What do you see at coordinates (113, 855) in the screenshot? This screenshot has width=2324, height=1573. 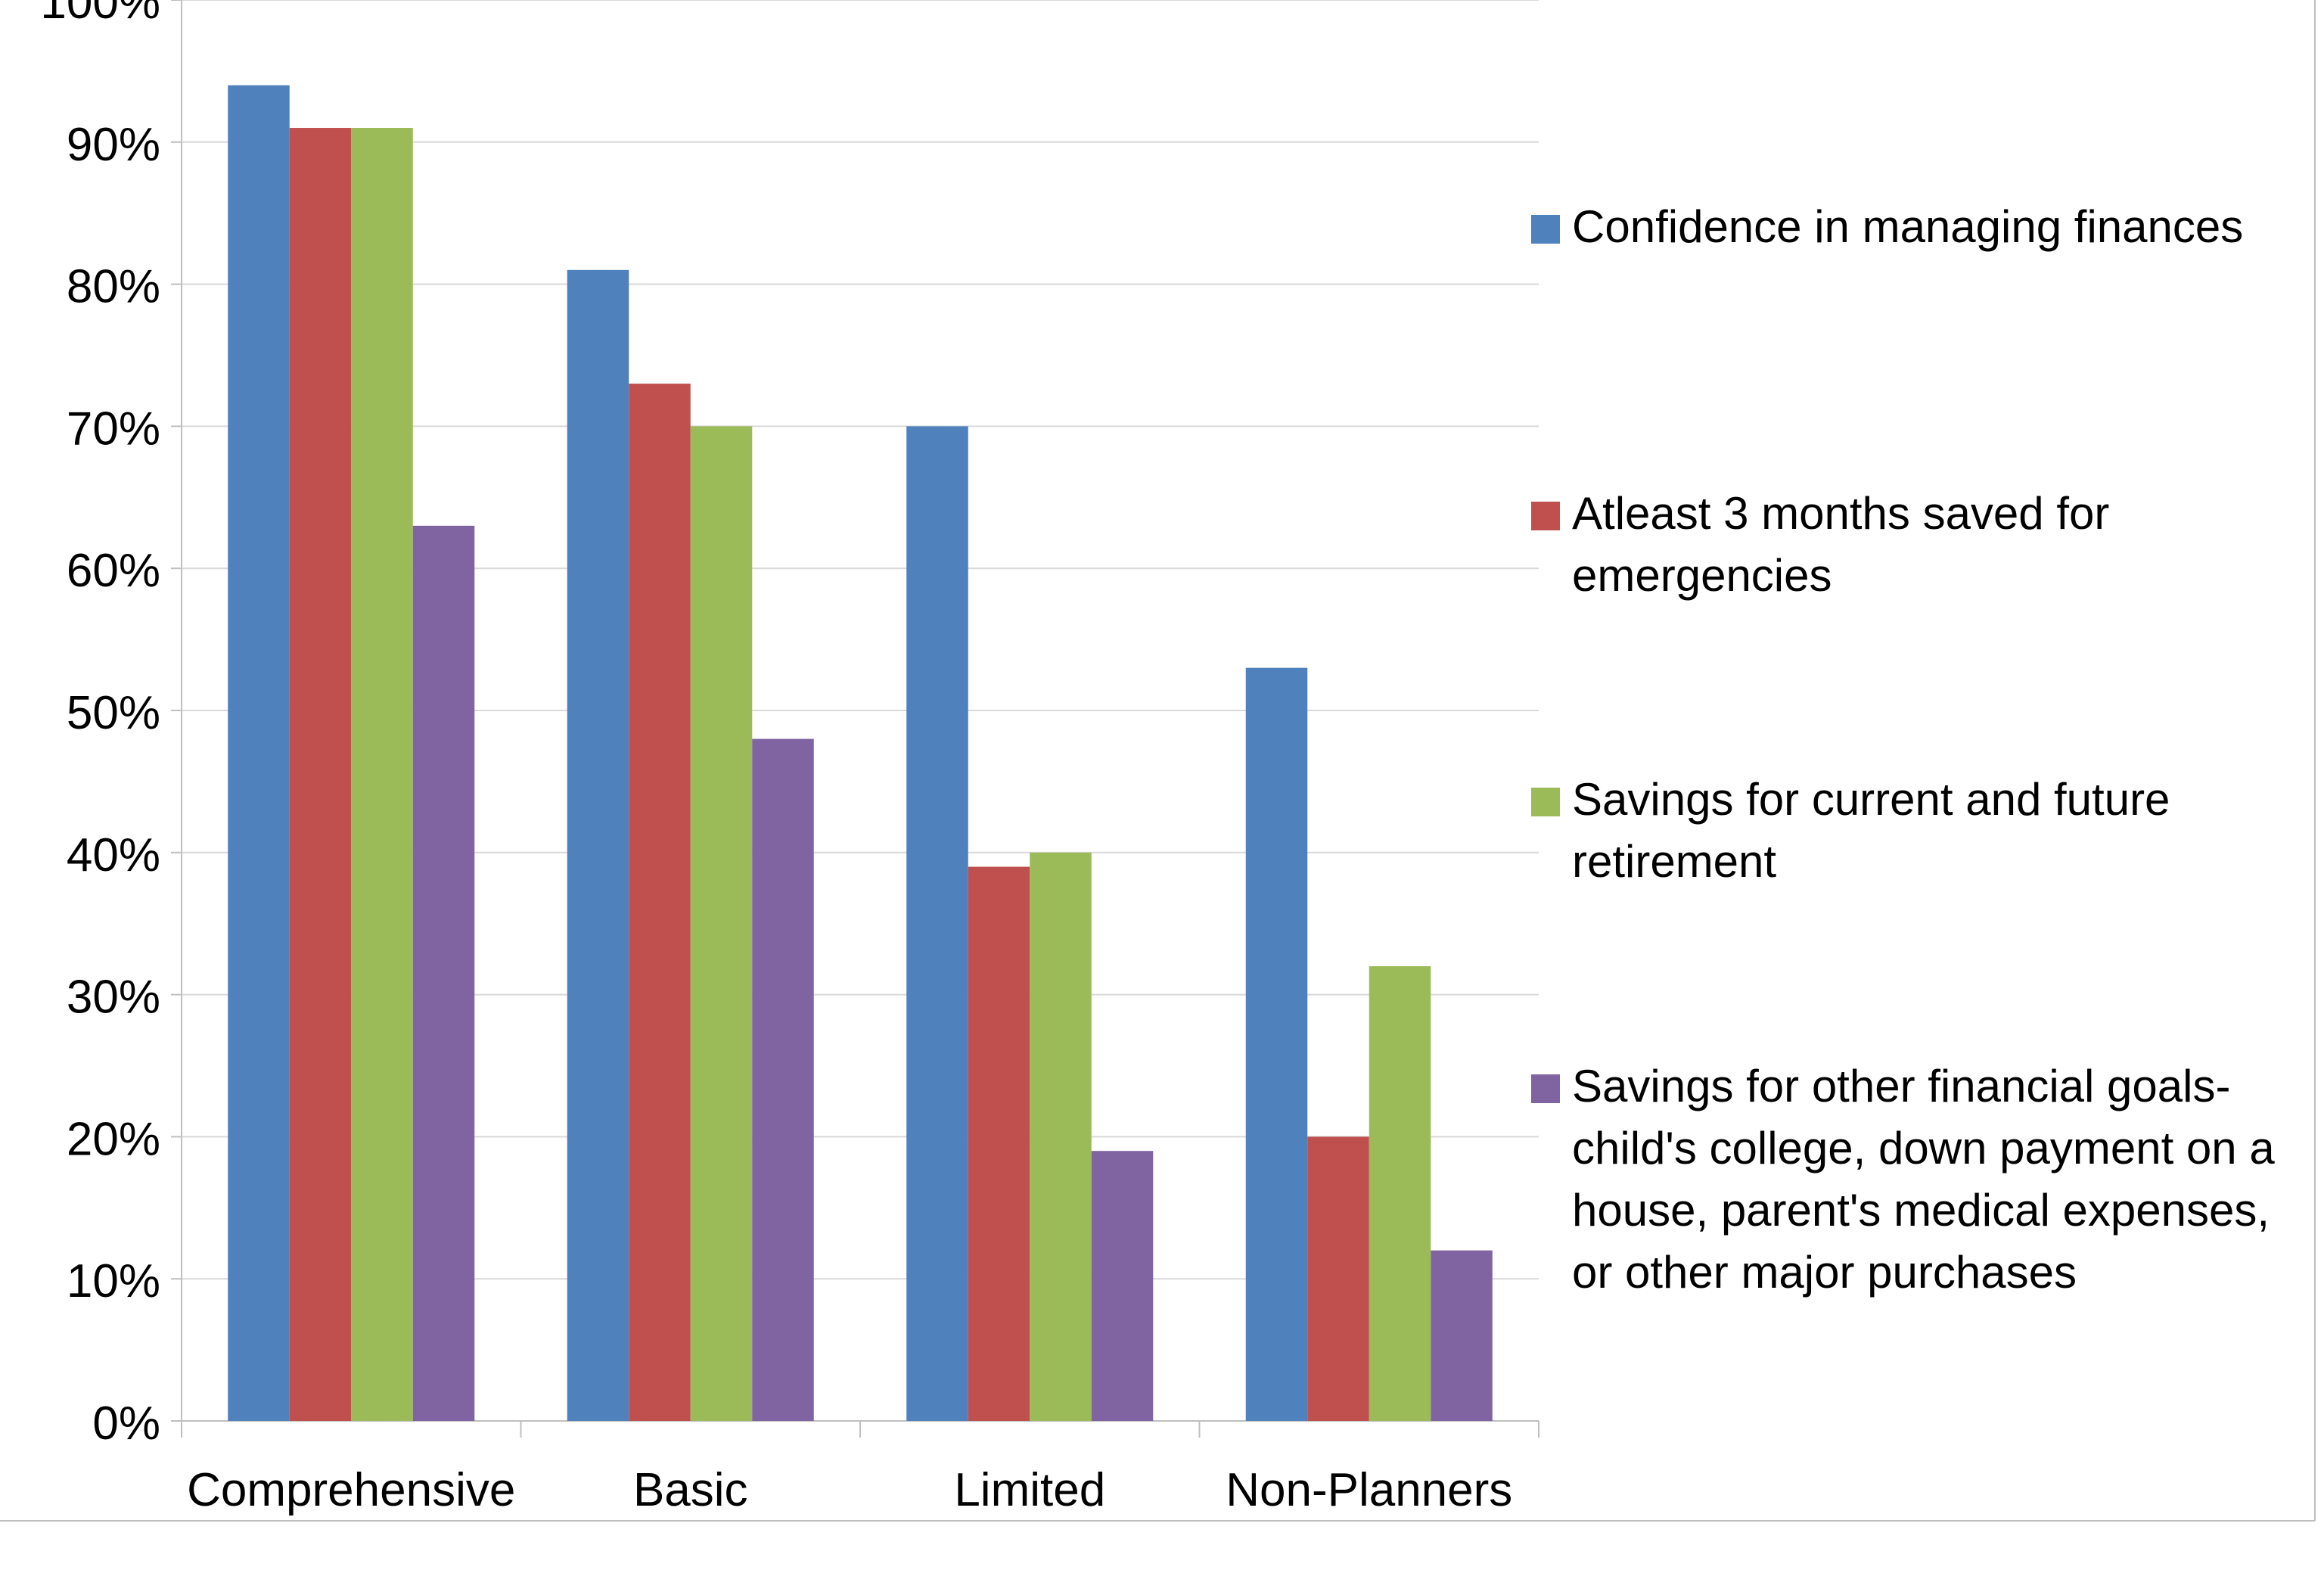 I see `y-tick-label: 40%` at bounding box center [113, 855].